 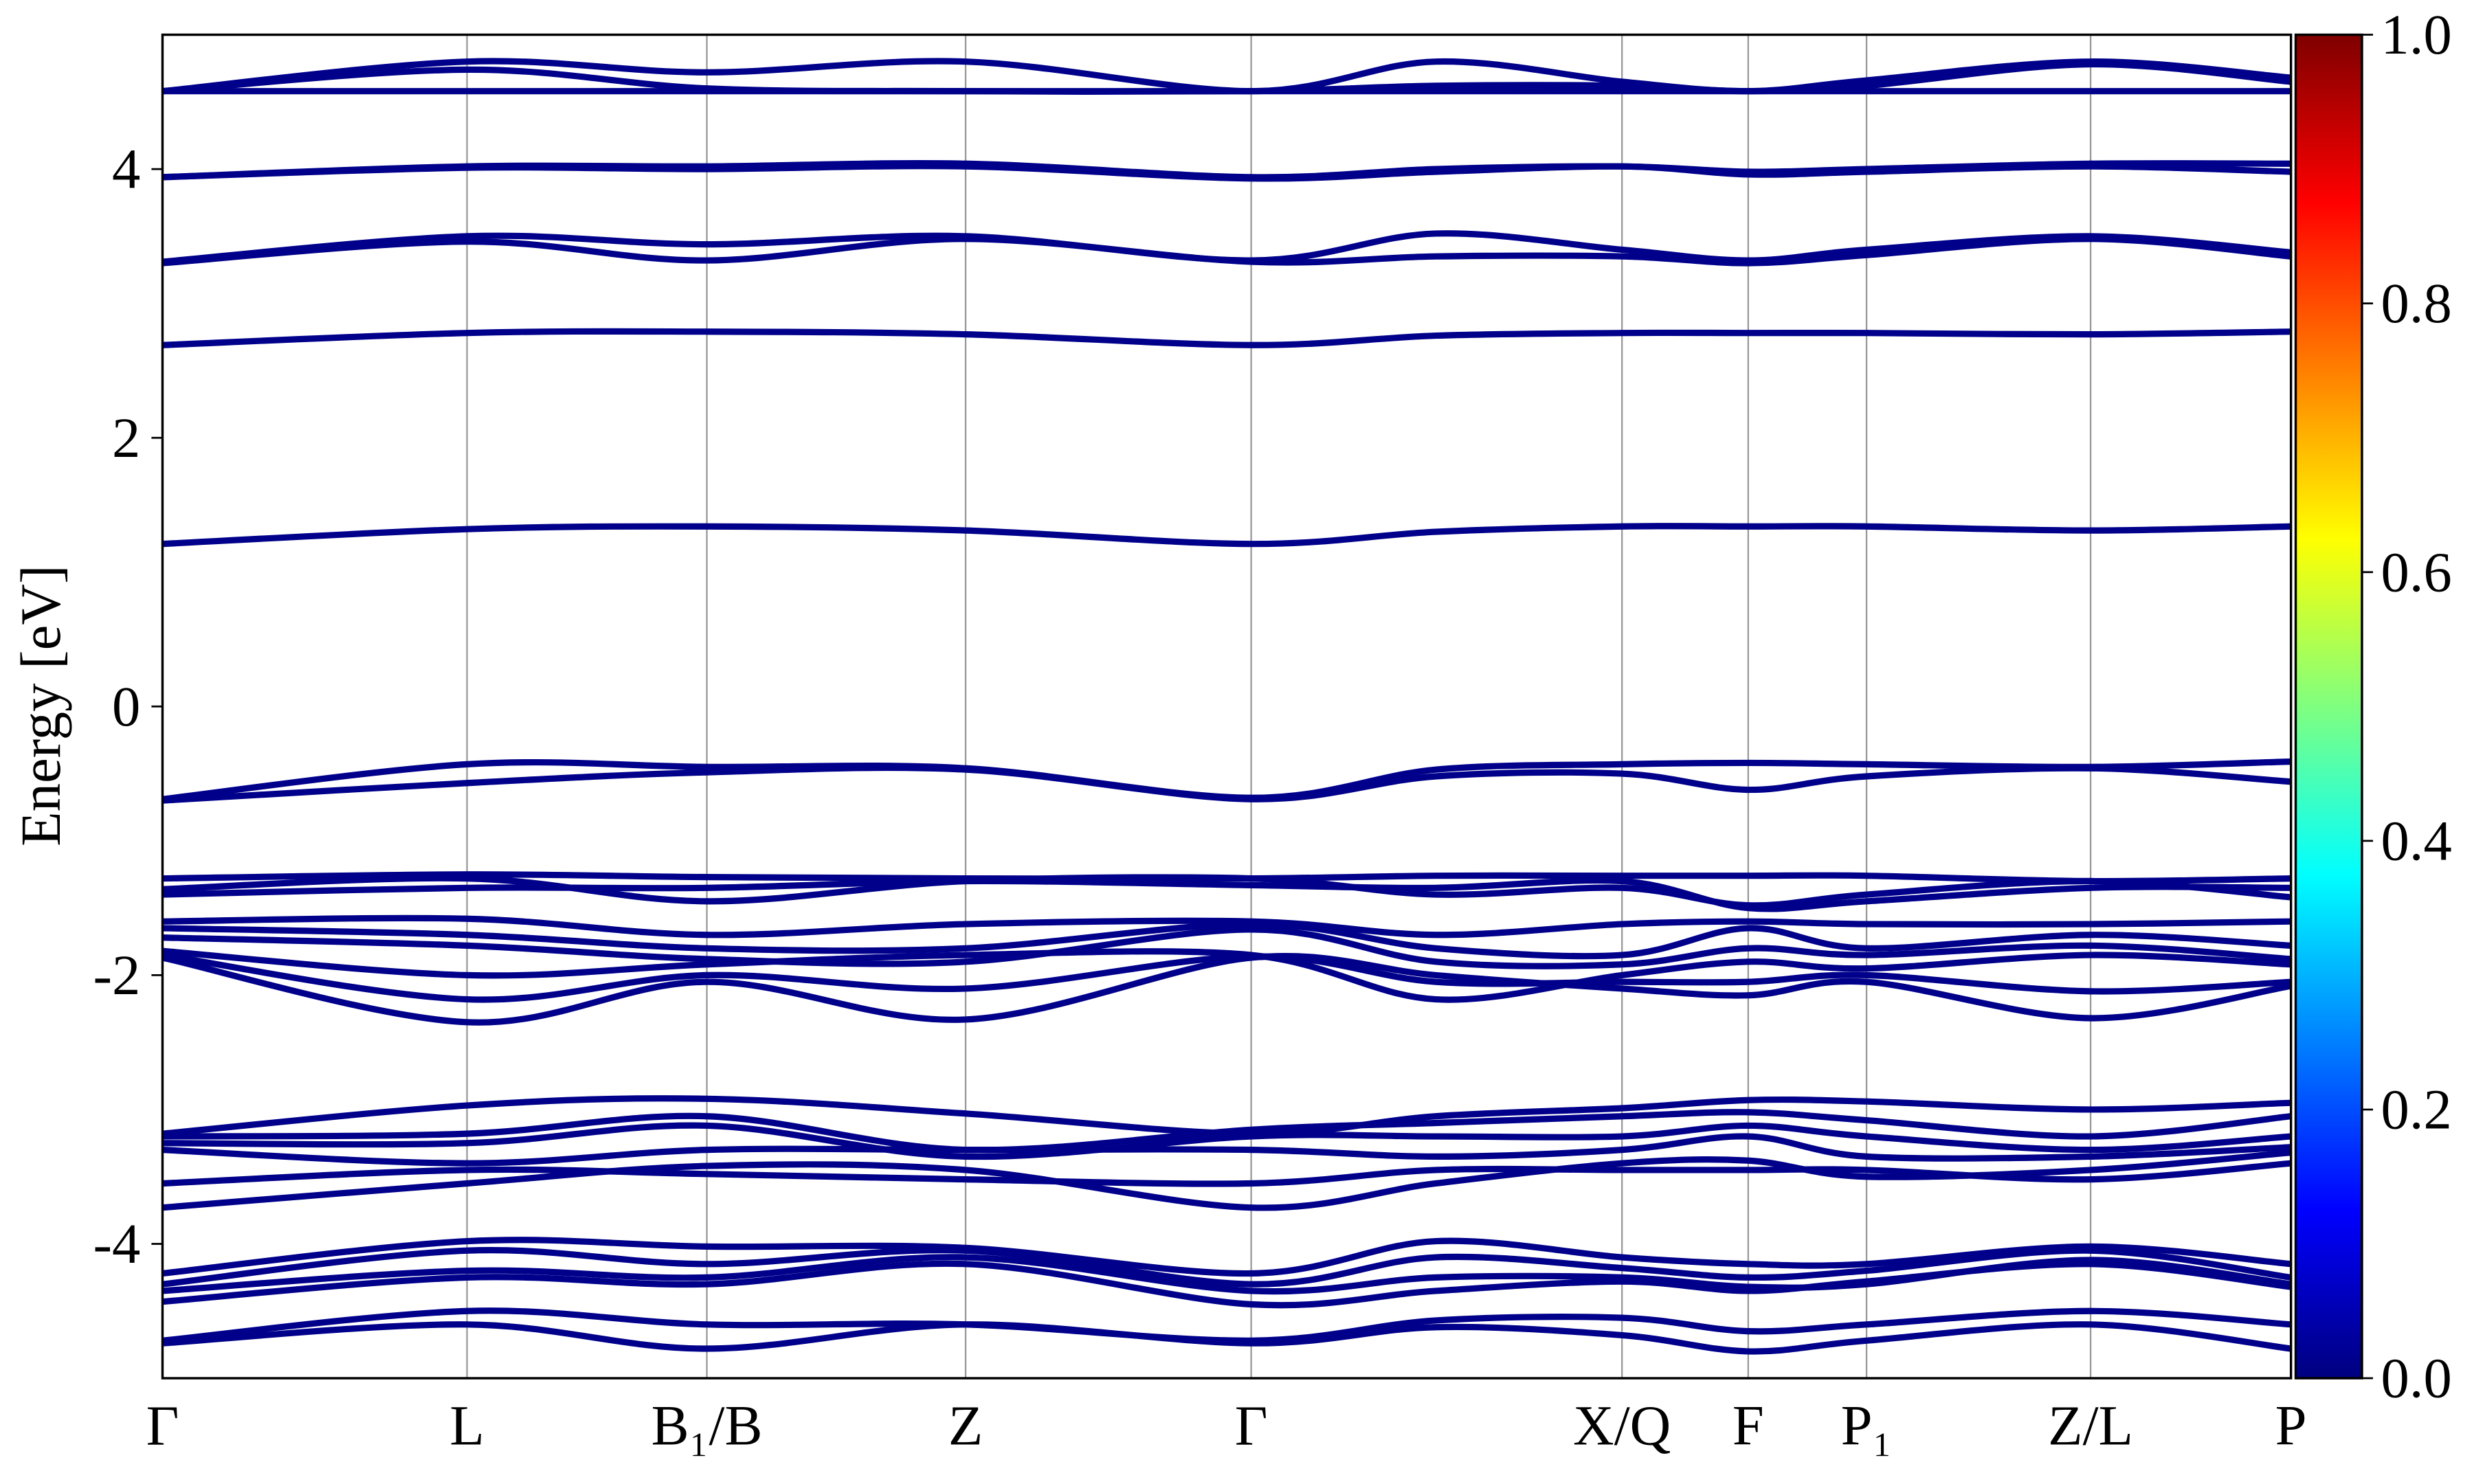 I want to click on x-tick-label: B₁/B, so click(x=707, y=1425).